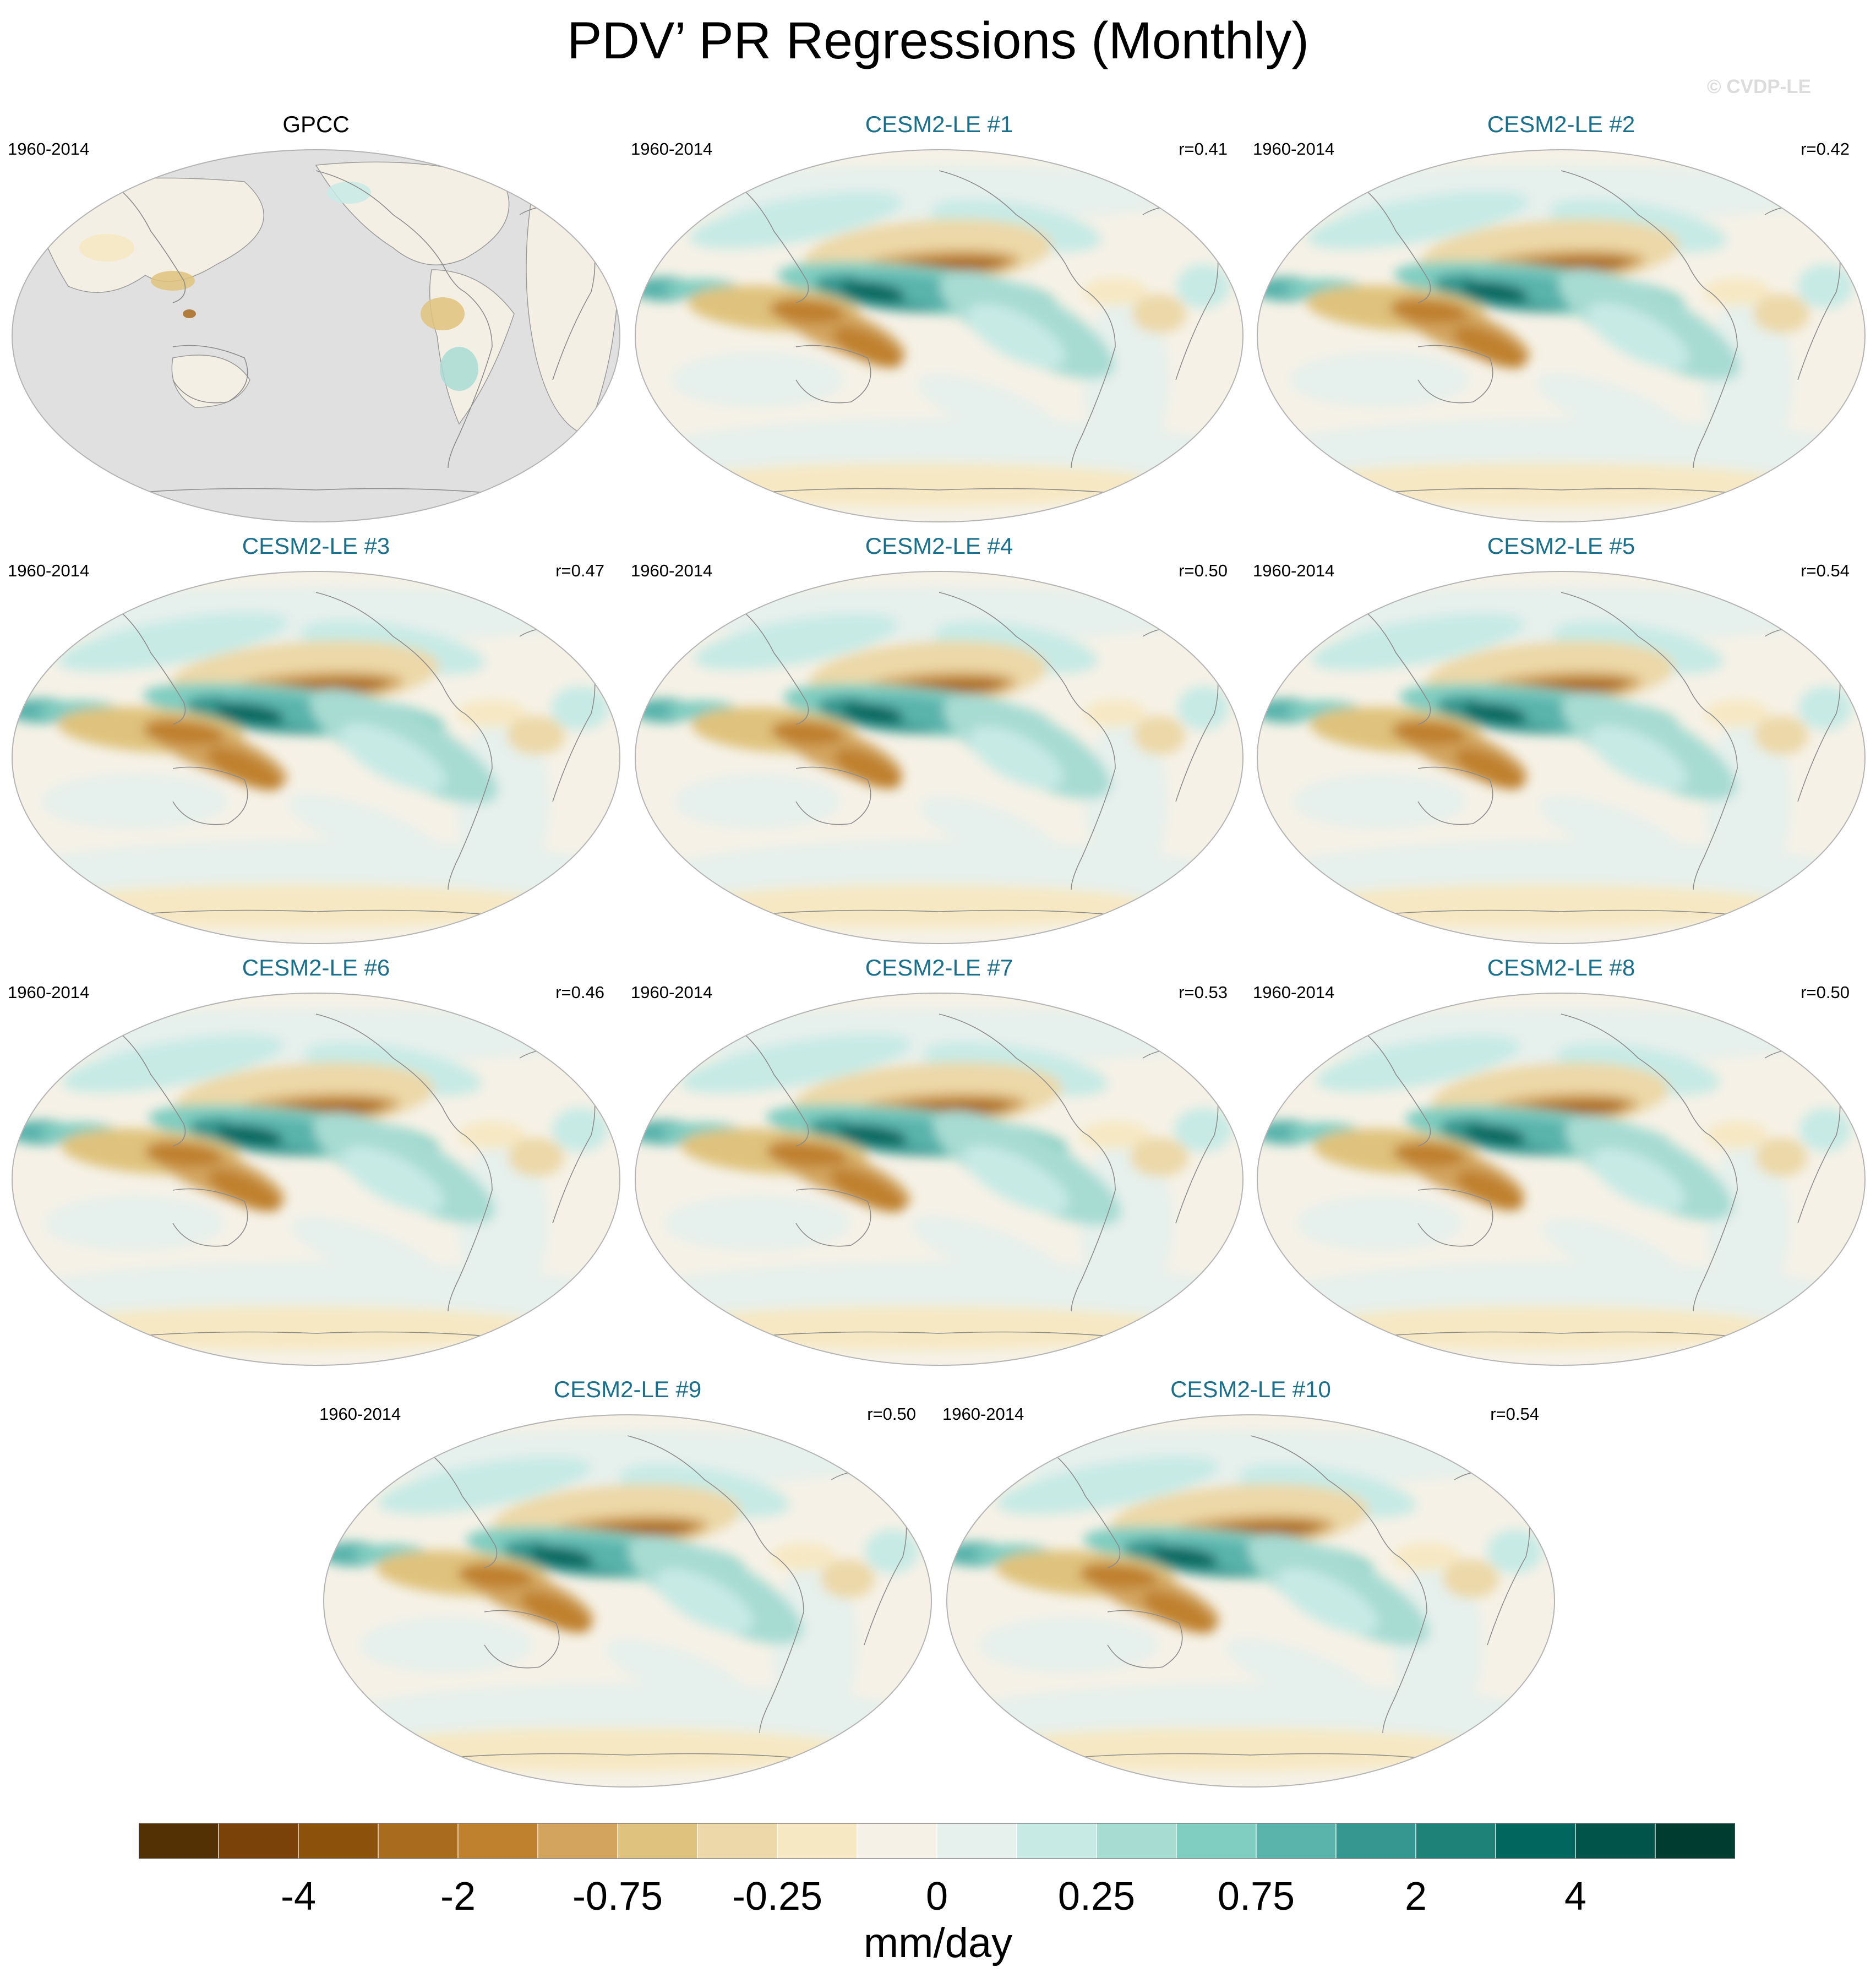 The image size is (1876, 1978). I want to click on panel-title: GPCC, so click(316, 124).